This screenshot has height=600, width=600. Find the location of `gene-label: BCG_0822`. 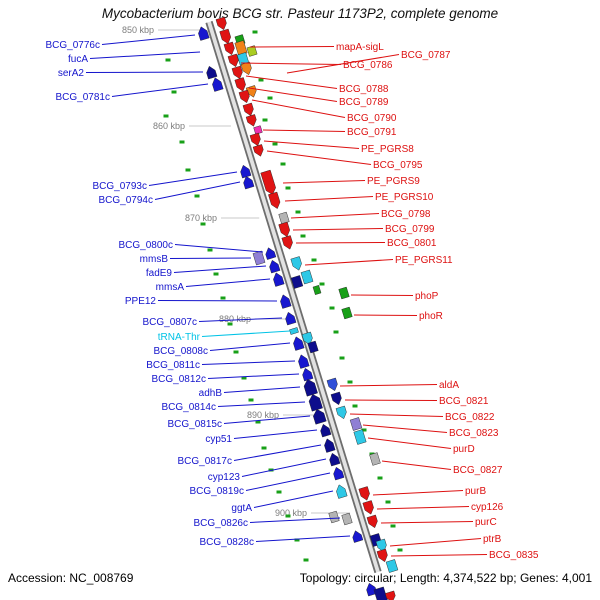

gene-label: BCG_0822 is located at coordinates (470, 417).